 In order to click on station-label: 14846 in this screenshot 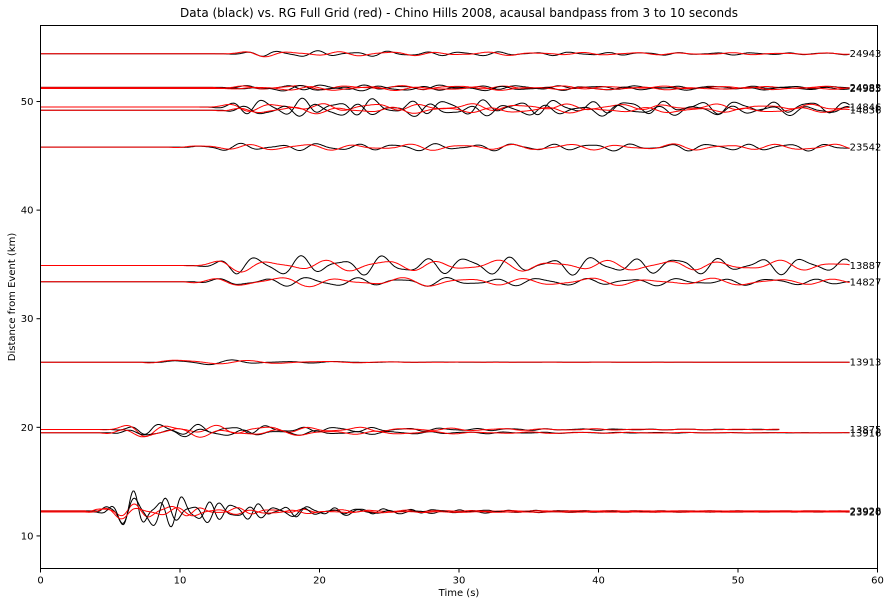, I will do `click(866, 107)`.